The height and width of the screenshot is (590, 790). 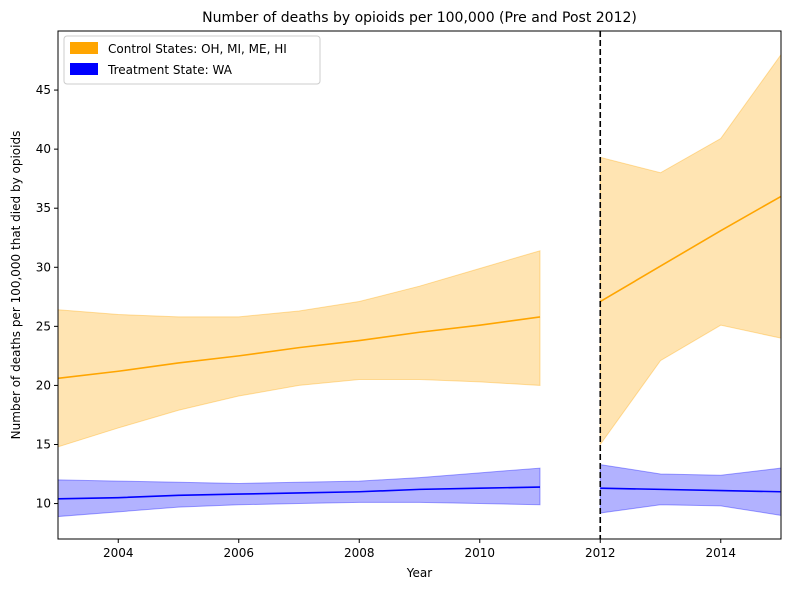 What do you see at coordinates (600, 553) in the screenshot?
I see `x-tick-label-2012: 2012` at bounding box center [600, 553].